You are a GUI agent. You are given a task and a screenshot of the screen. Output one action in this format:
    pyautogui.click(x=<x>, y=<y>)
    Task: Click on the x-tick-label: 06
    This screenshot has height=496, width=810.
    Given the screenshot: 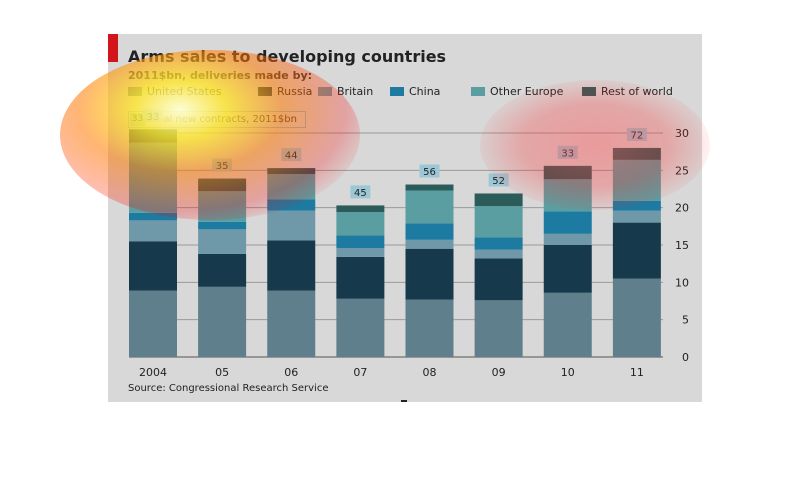 What is the action you would take?
    pyautogui.click(x=291, y=372)
    